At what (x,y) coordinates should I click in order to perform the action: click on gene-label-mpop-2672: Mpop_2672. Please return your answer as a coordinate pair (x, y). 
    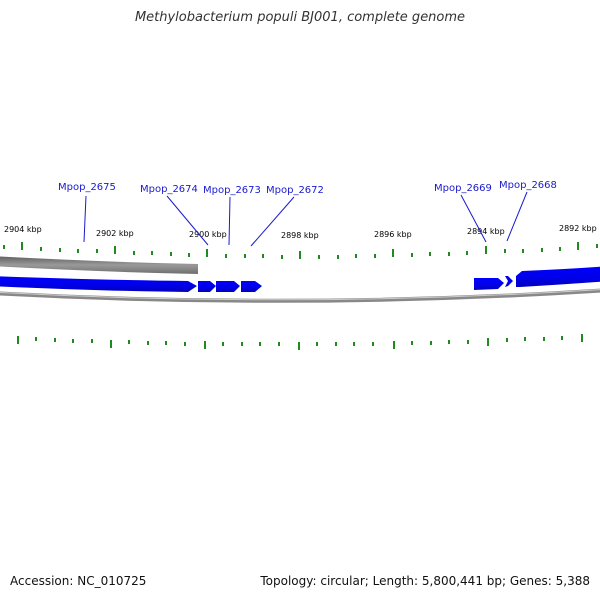
    Looking at the image, I should click on (295, 190).